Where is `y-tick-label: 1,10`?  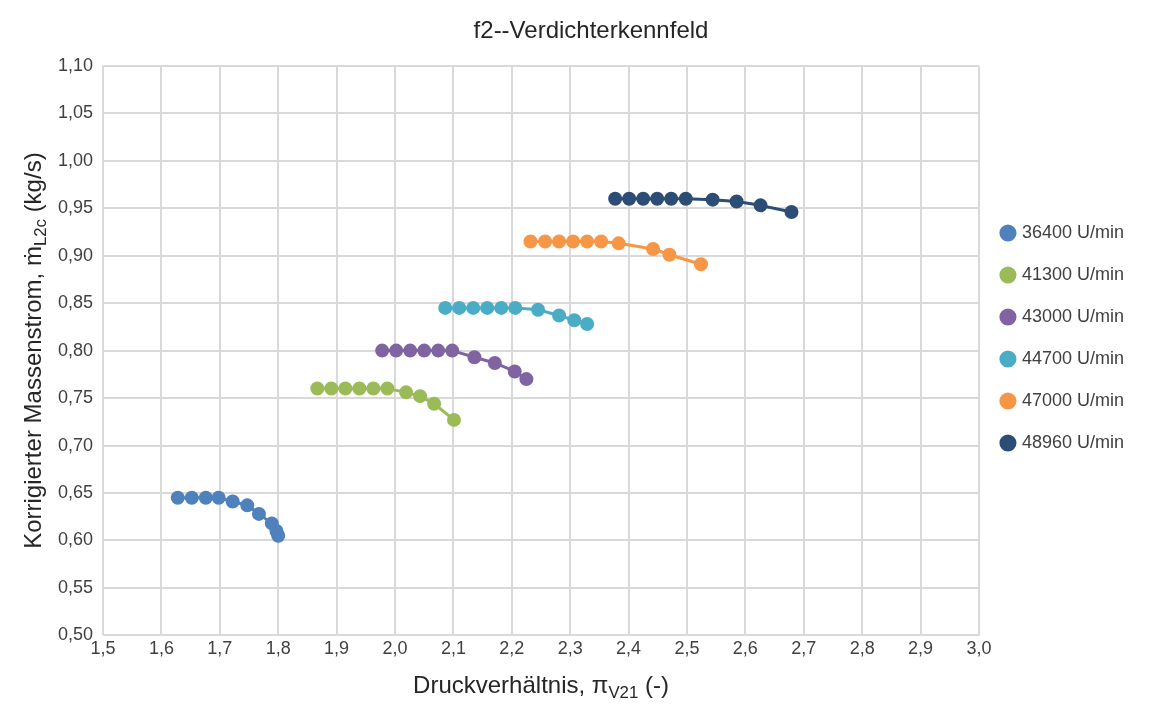 y-tick-label: 1,10 is located at coordinates (75, 64).